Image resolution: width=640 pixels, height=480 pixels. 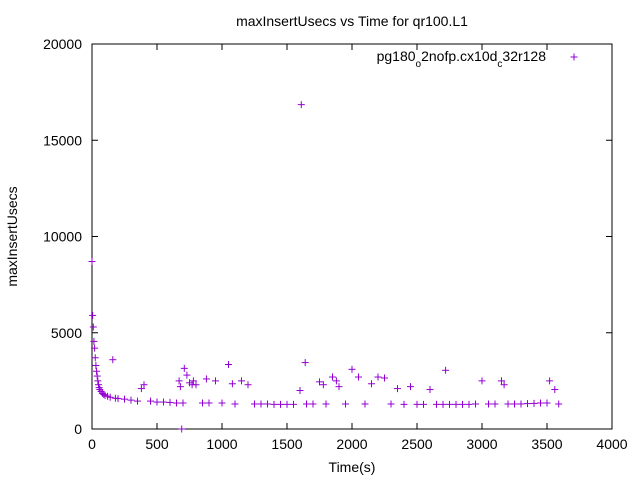 What do you see at coordinates (62, 44) in the screenshot?
I see `y-tick-label: 20000` at bounding box center [62, 44].